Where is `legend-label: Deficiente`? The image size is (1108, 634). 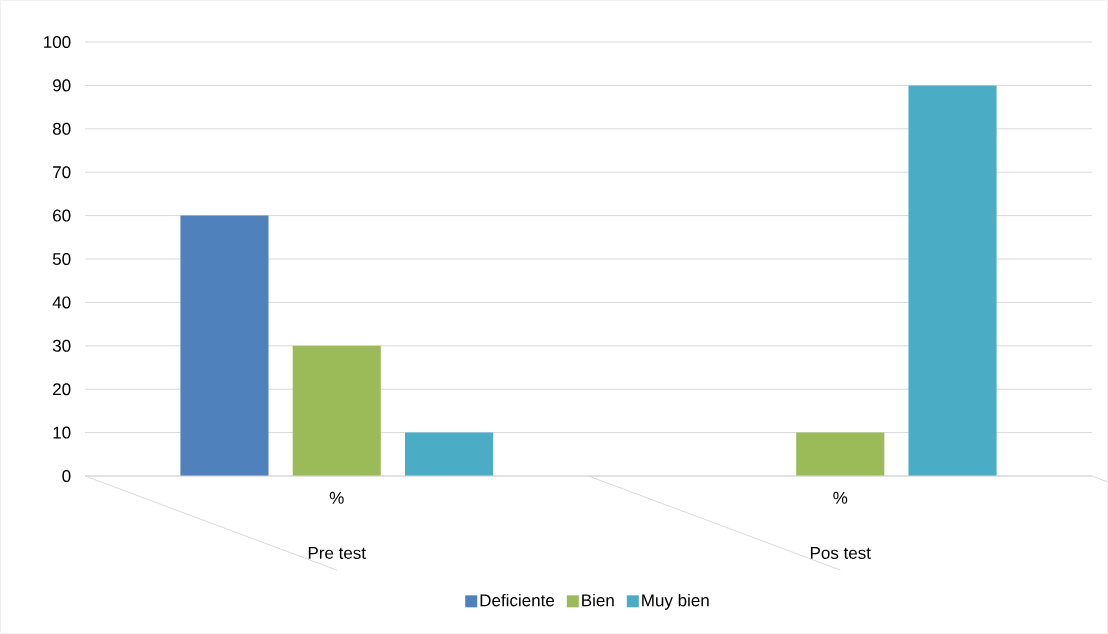 legend-label: Deficiente is located at coordinates (517, 600).